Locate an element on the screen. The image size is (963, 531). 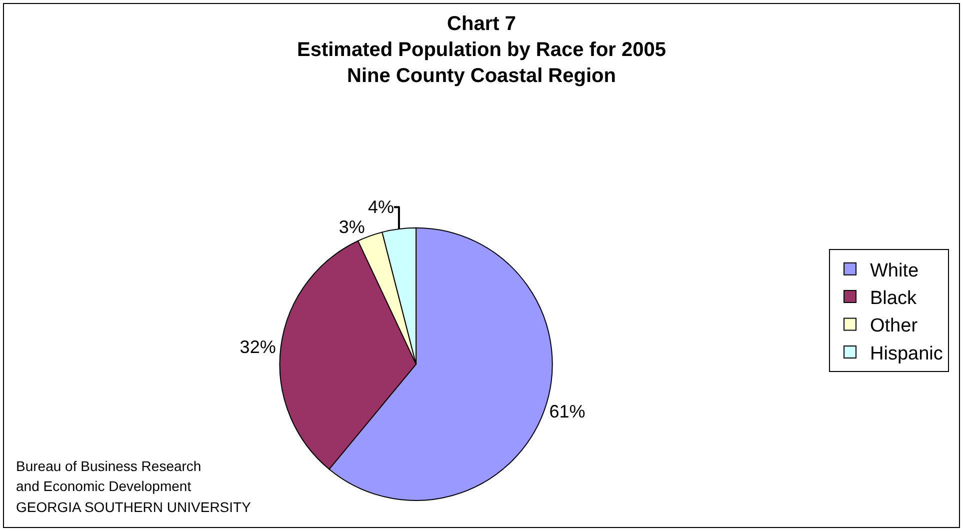
text: Bureau of Business Research is located at coordinates (109, 466).